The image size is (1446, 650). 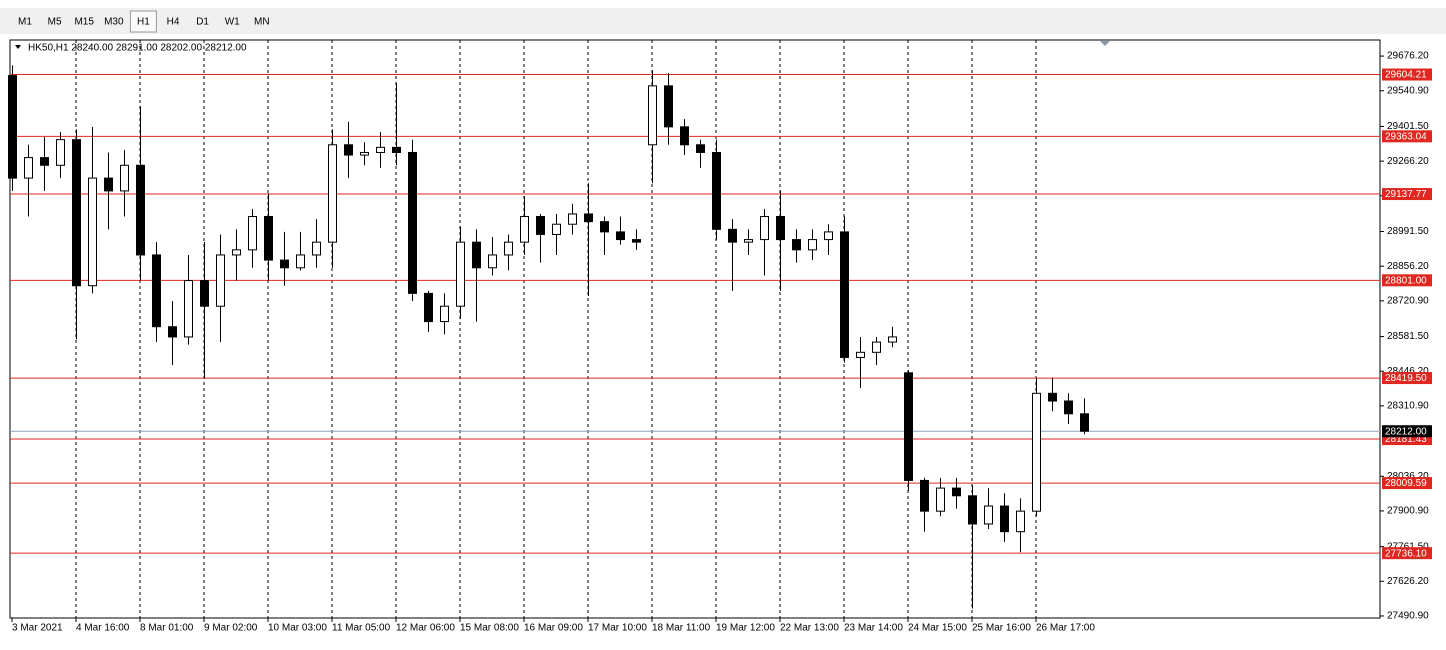 I want to click on y-tick-label: 27490.90, so click(x=1408, y=616).